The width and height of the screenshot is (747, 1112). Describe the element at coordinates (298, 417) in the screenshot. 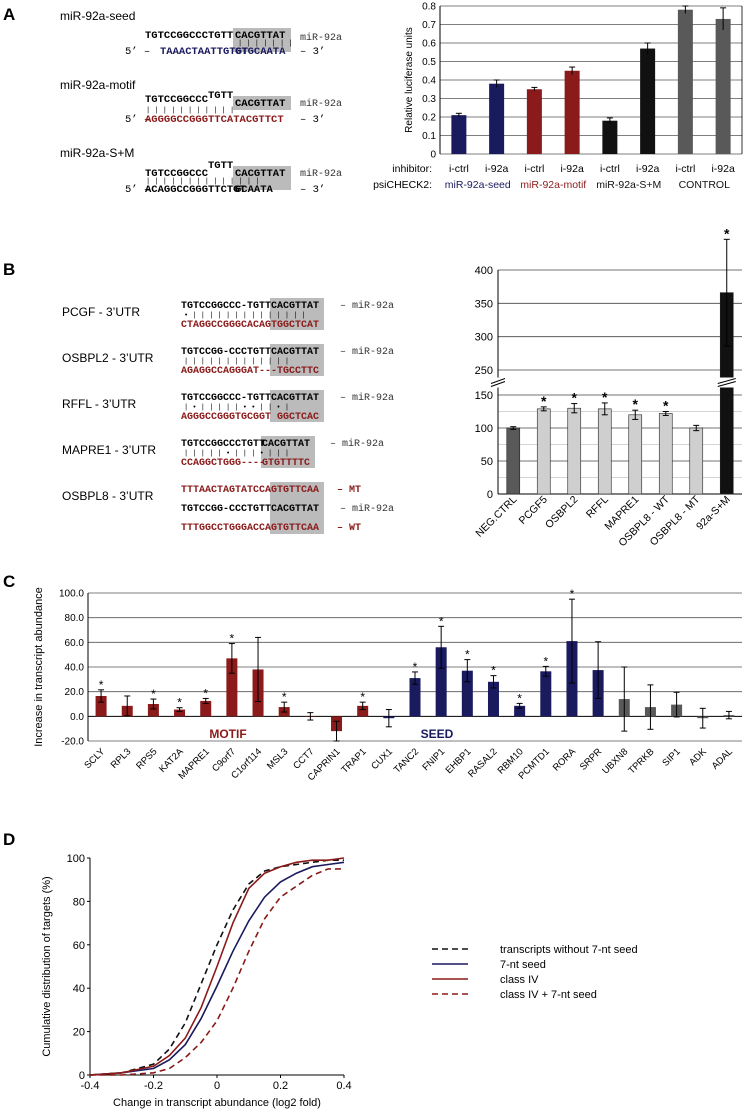

I see `target-seed-sequence: GGCTCAC` at that location.